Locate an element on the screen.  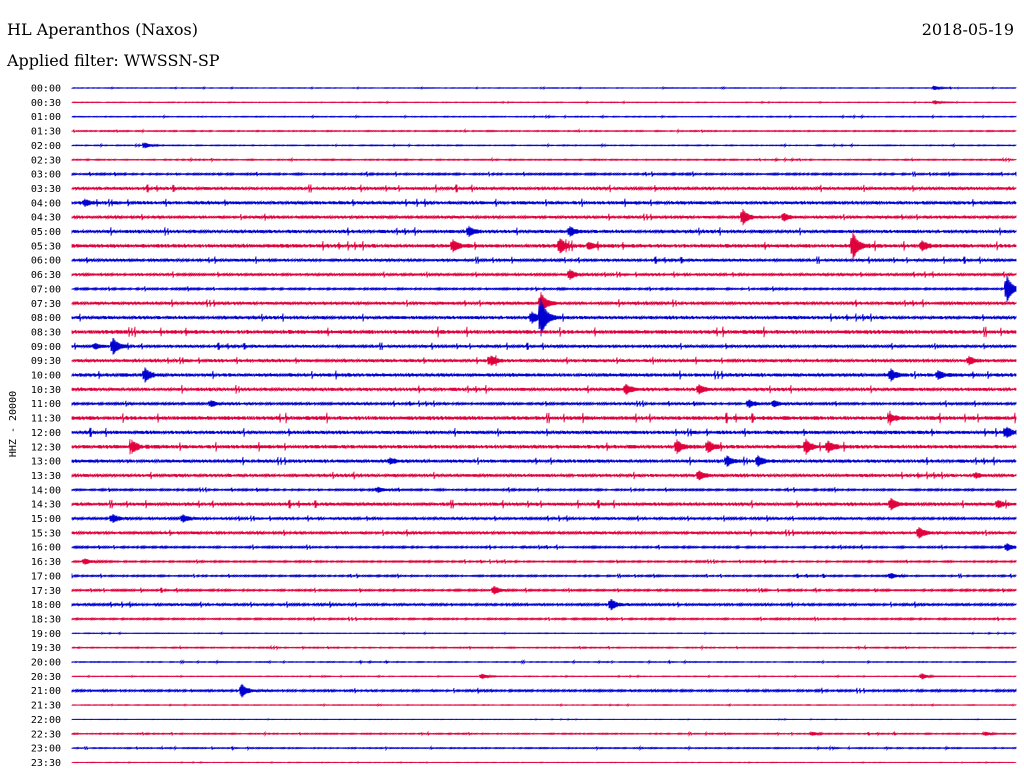
row-label: 04:30 is located at coordinates (46, 218).